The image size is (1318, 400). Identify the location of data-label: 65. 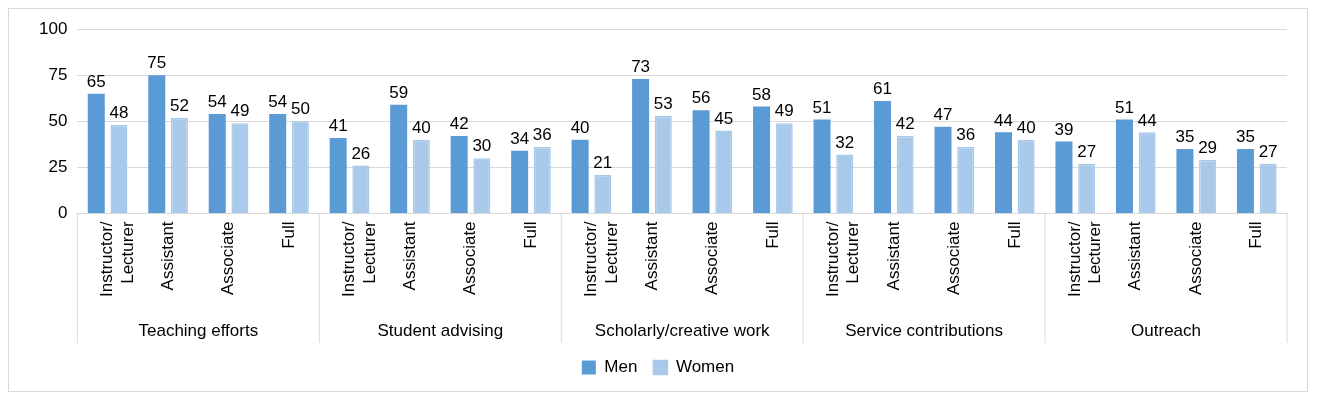
(96, 81).